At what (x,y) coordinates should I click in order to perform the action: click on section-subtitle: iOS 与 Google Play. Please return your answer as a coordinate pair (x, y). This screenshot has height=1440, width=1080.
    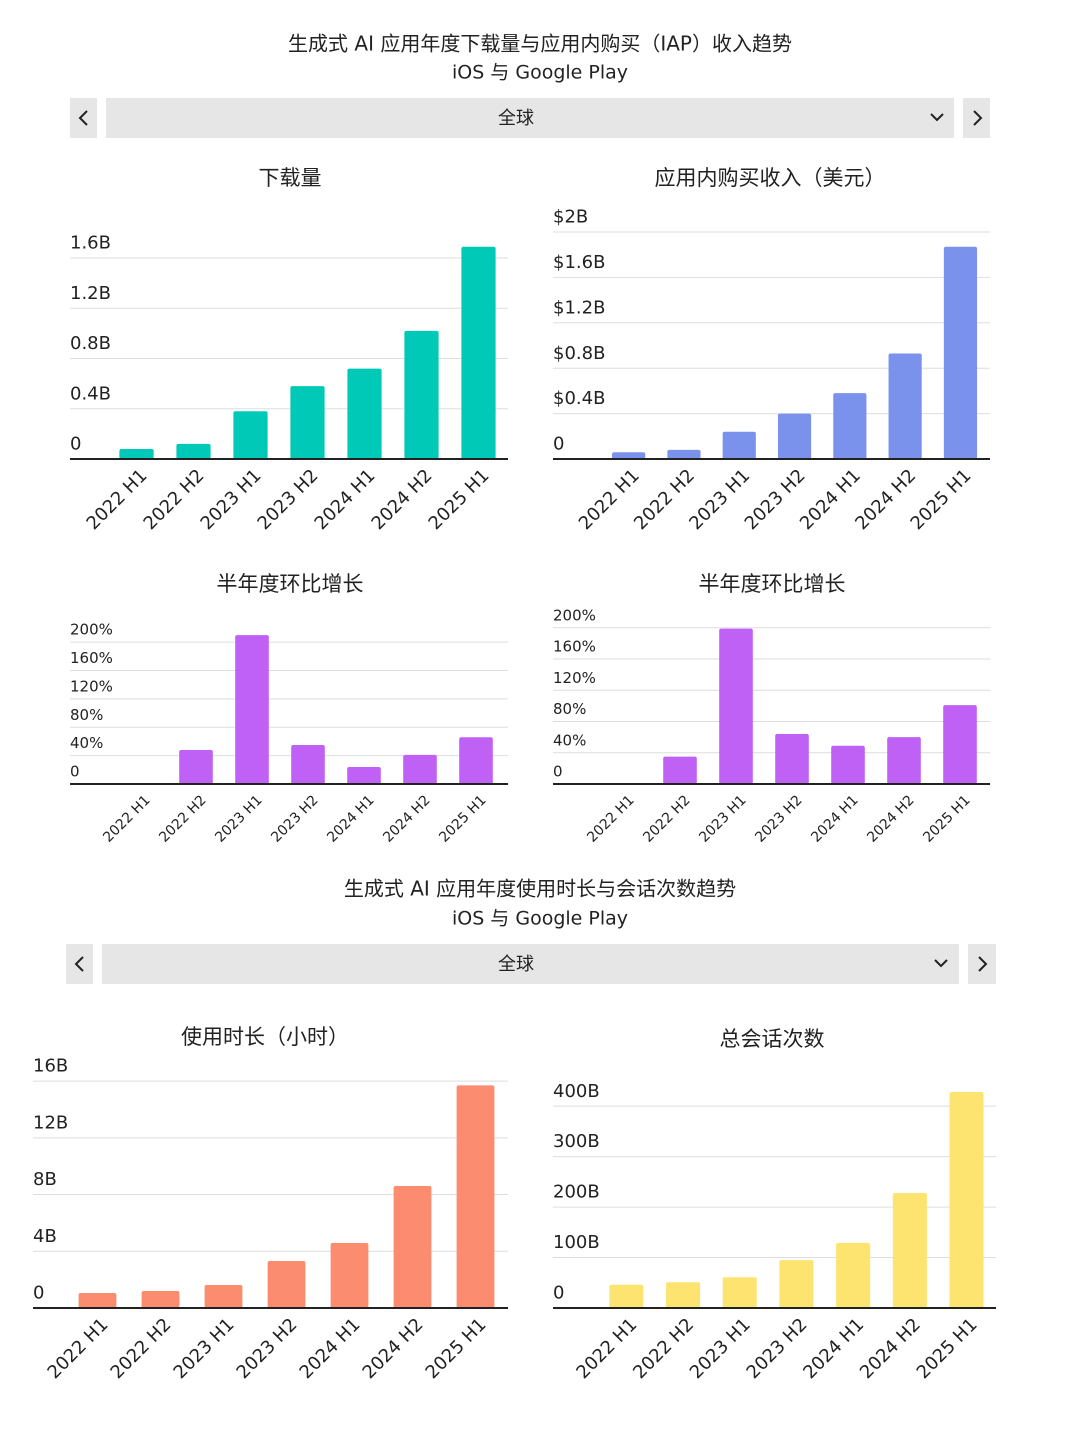
    Looking at the image, I should click on (540, 73).